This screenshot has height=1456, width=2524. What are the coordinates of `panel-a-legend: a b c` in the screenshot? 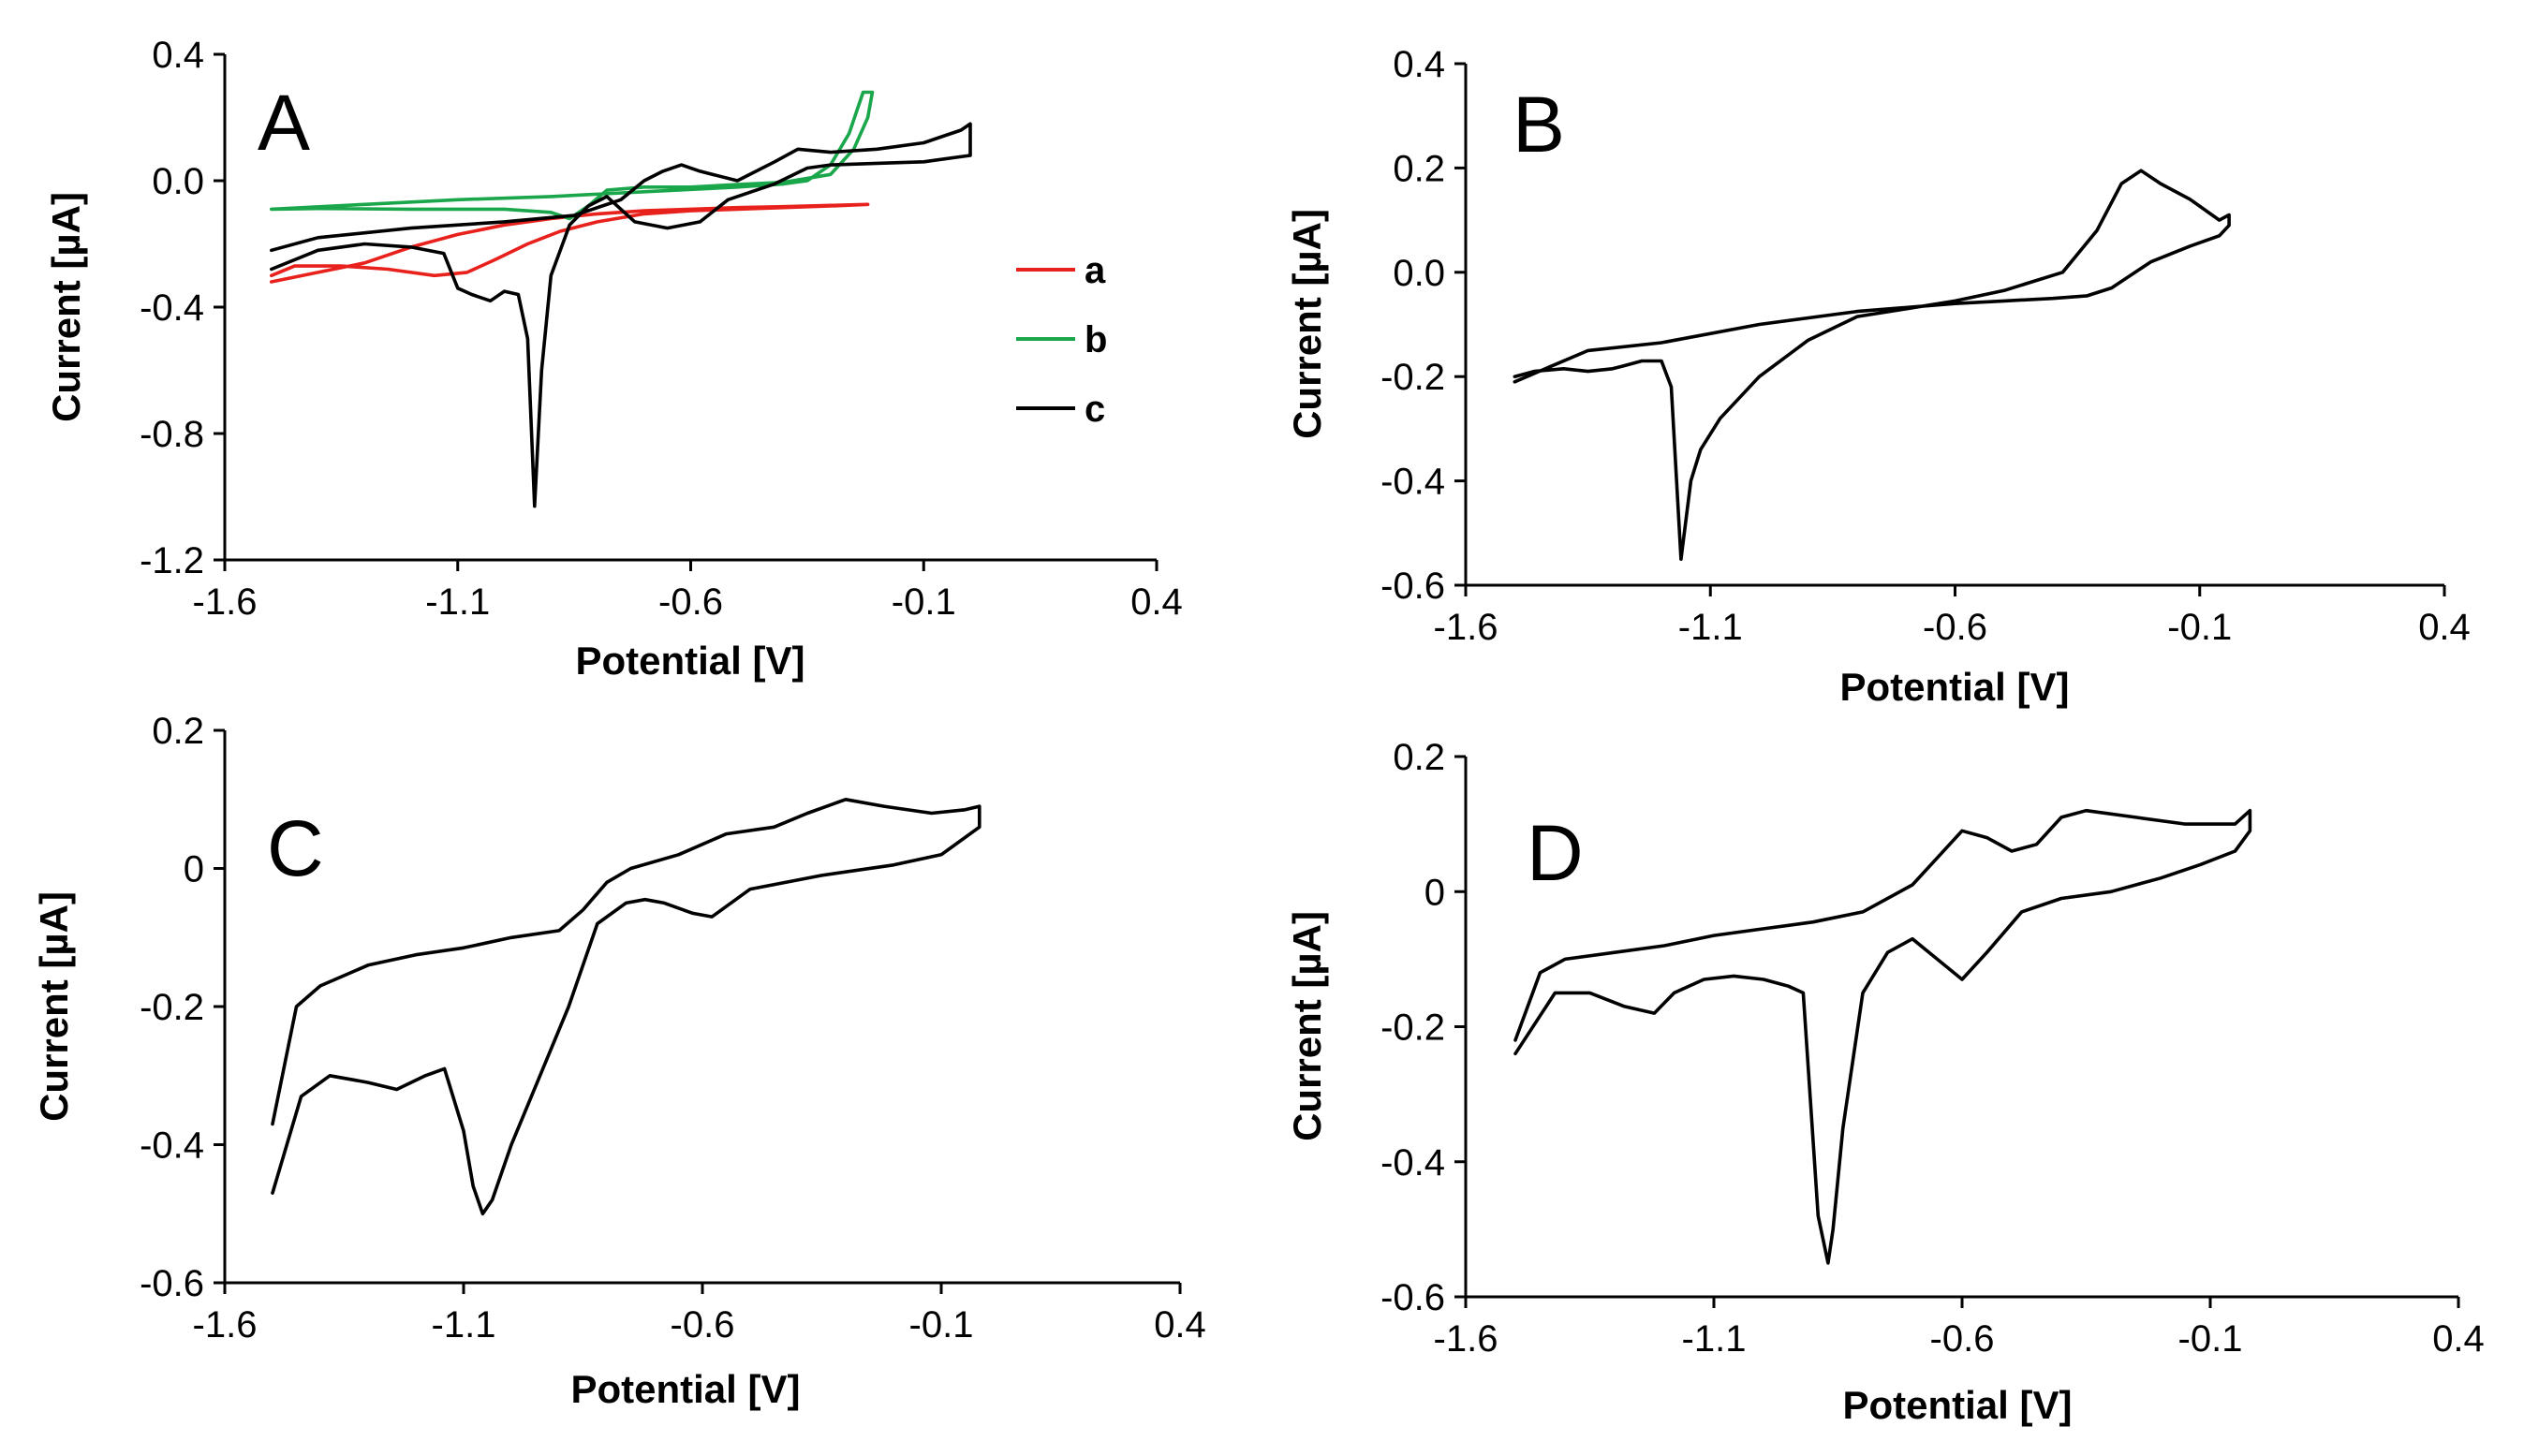 It's located at (1062, 340).